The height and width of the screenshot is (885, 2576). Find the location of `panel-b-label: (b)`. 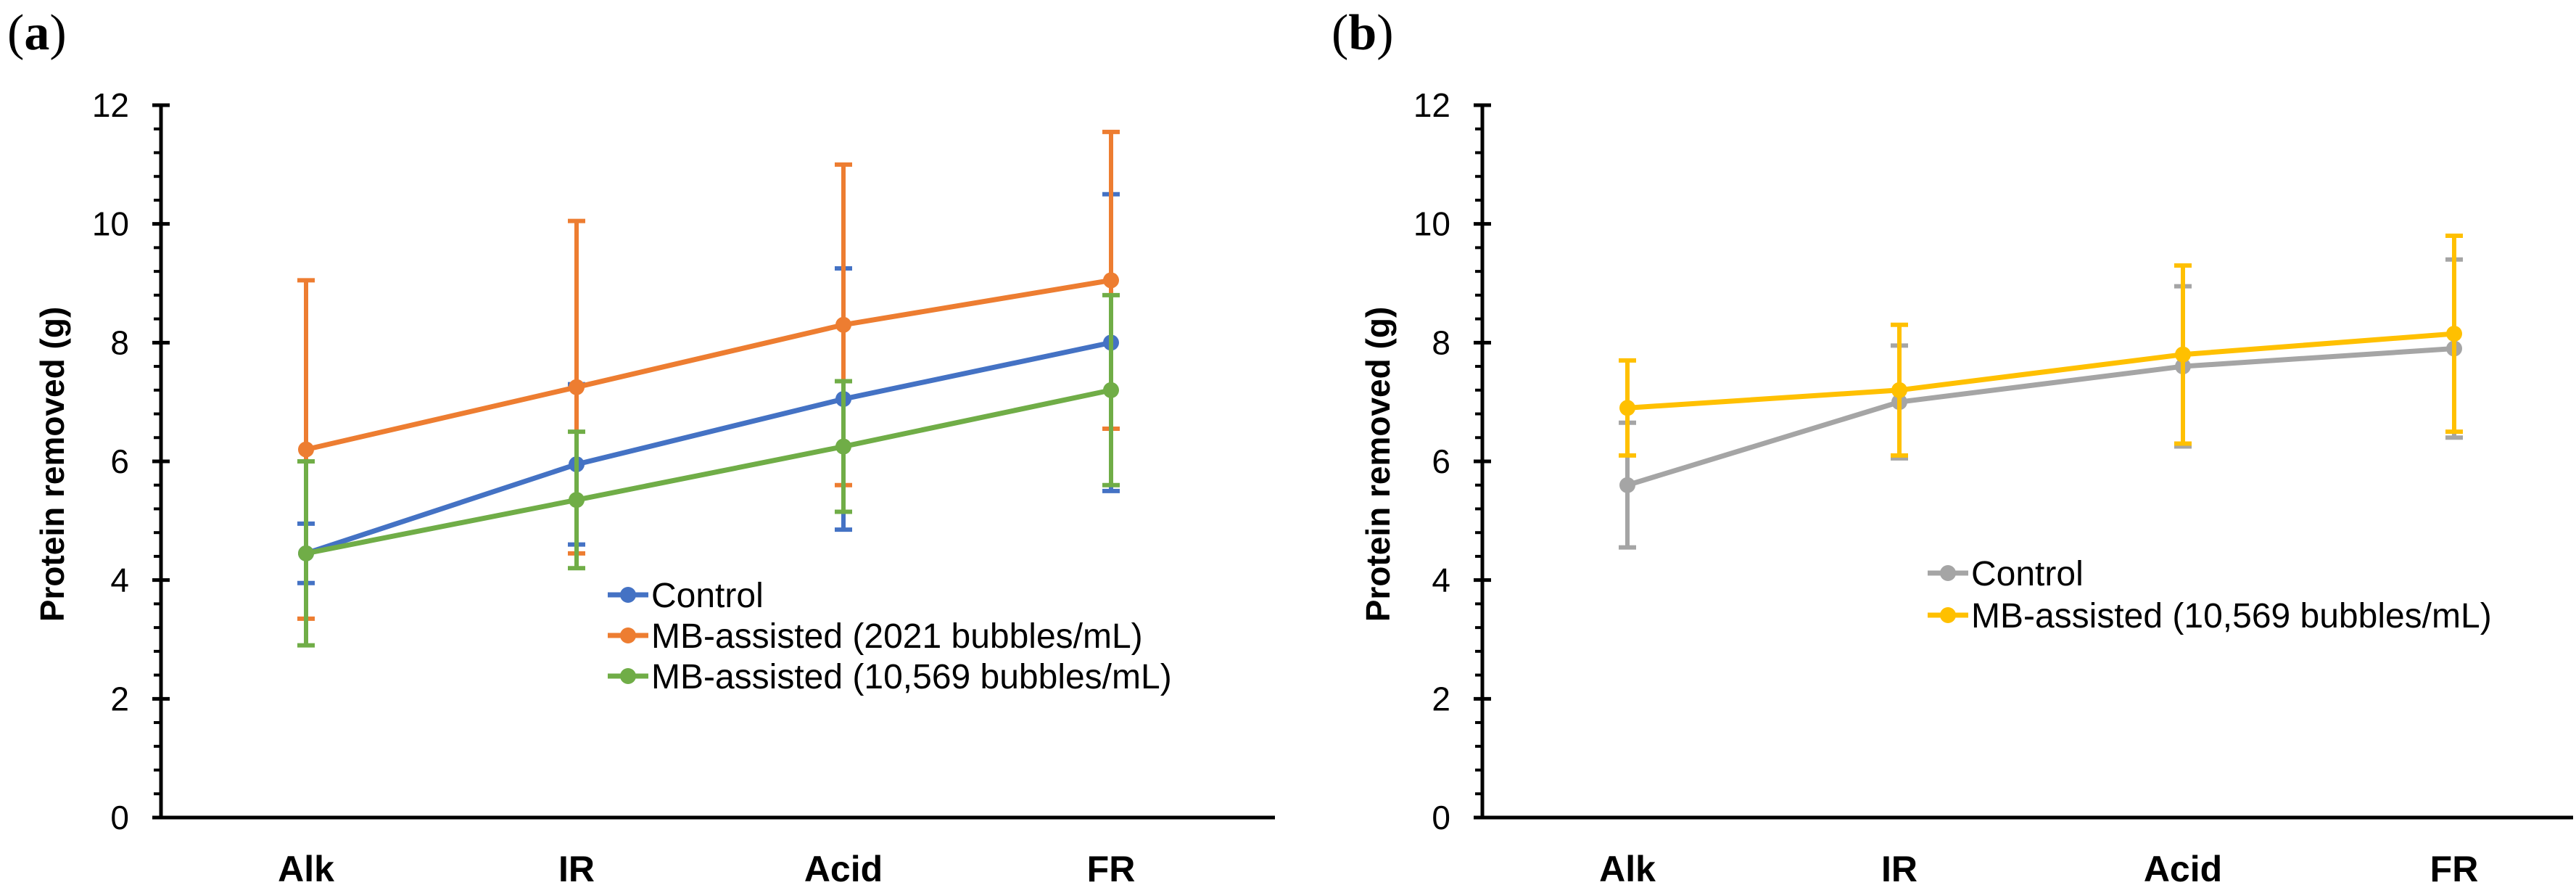

panel-b-label: (b) is located at coordinates (1363, 33).